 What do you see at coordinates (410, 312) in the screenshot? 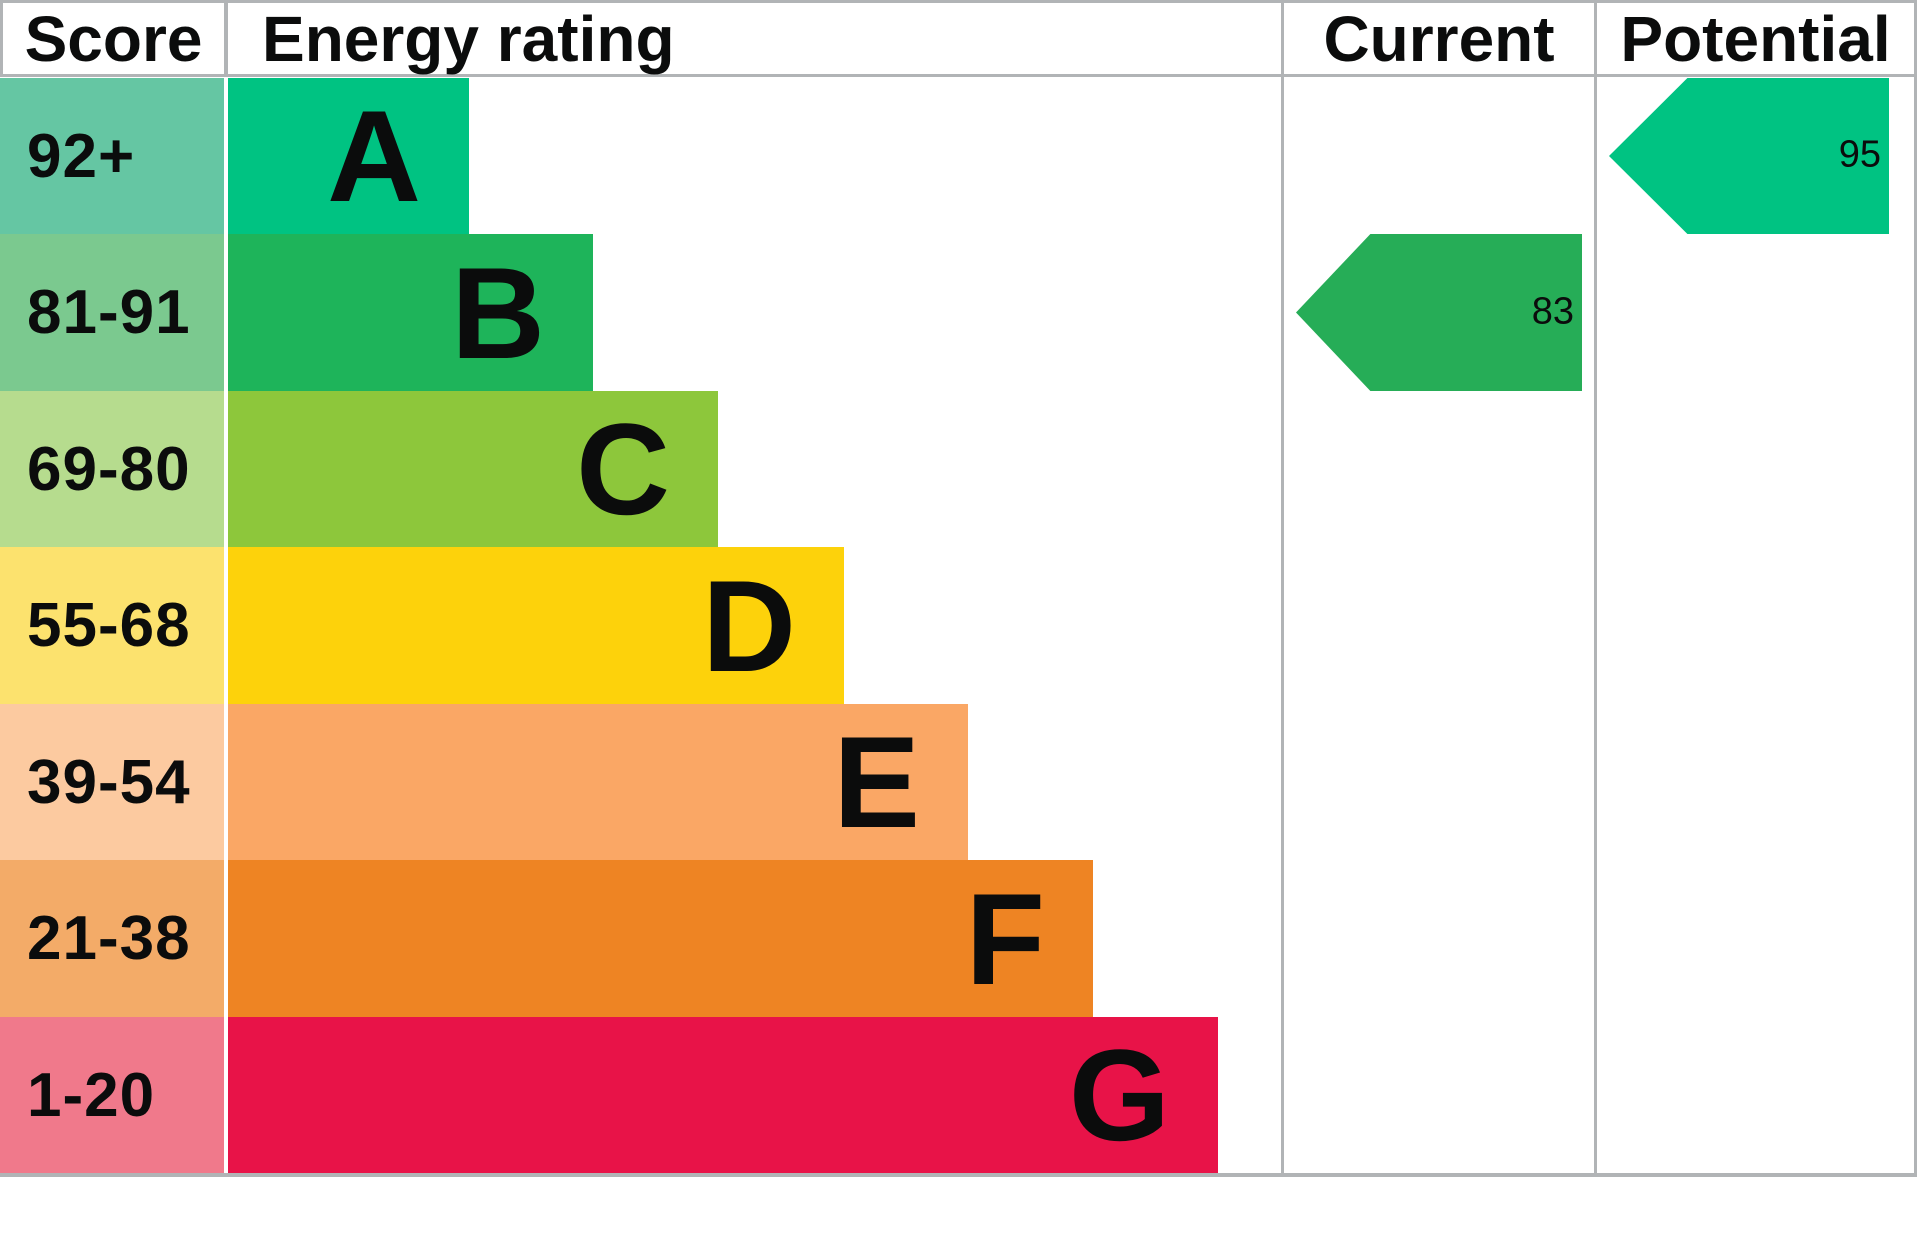
I see `band-bar-b: B` at bounding box center [410, 312].